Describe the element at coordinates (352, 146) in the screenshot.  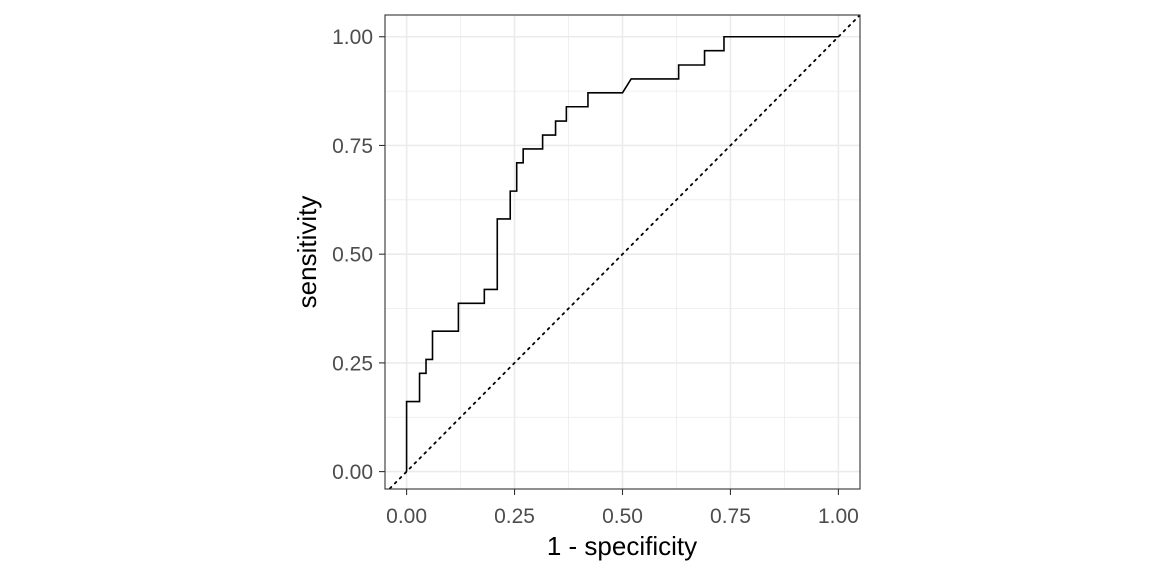
I see `y-tick-label: 0.75` at that location.